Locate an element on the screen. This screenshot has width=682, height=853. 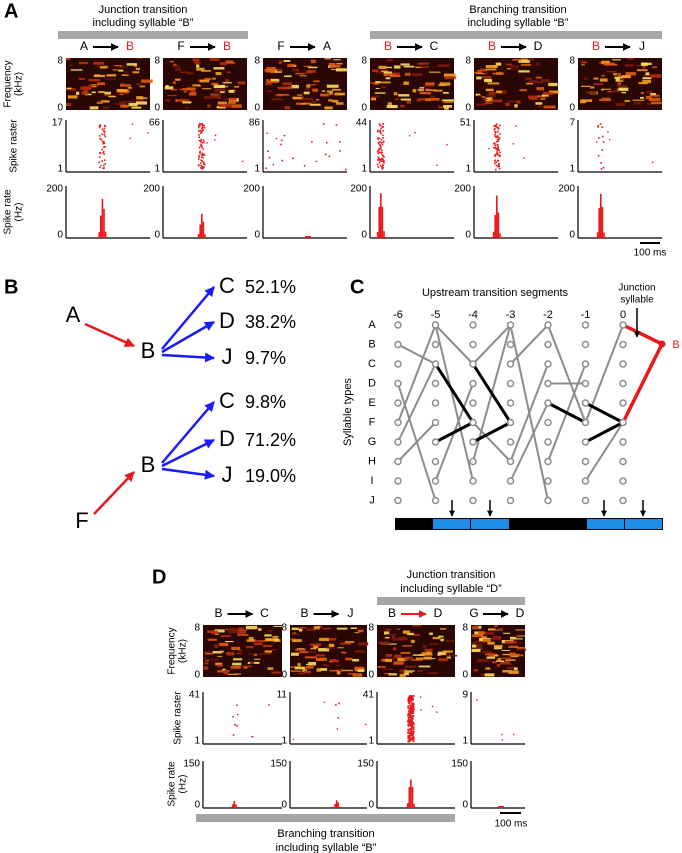
group-title: Junction transition is located at coordinates (143, 10).